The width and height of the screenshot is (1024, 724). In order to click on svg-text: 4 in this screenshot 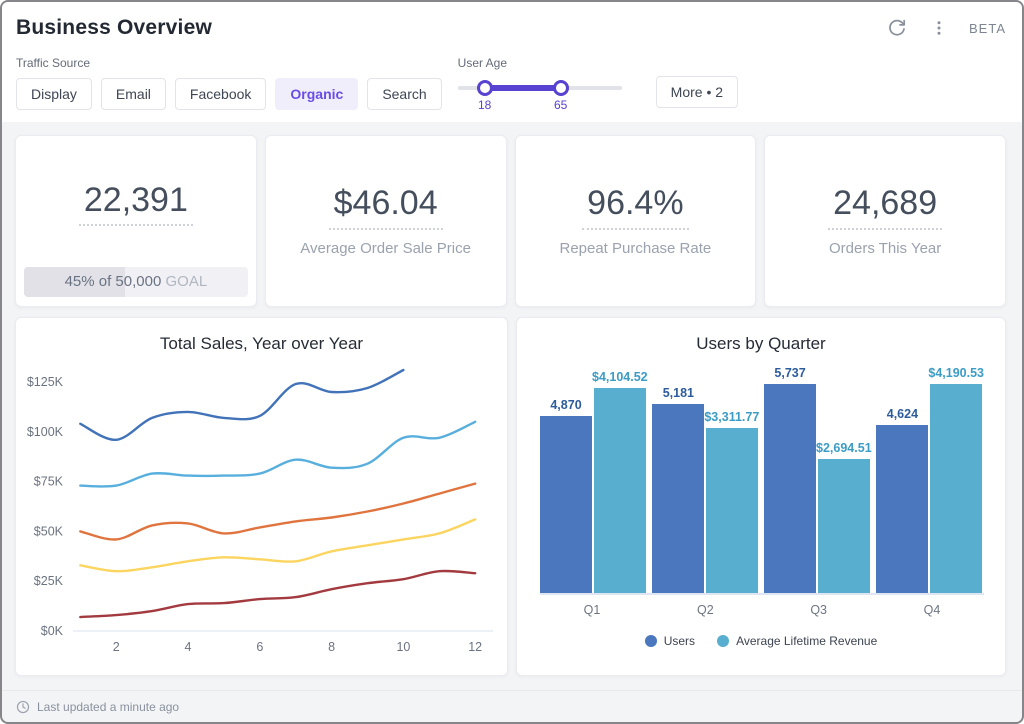, I will do `click(188, 647)`.